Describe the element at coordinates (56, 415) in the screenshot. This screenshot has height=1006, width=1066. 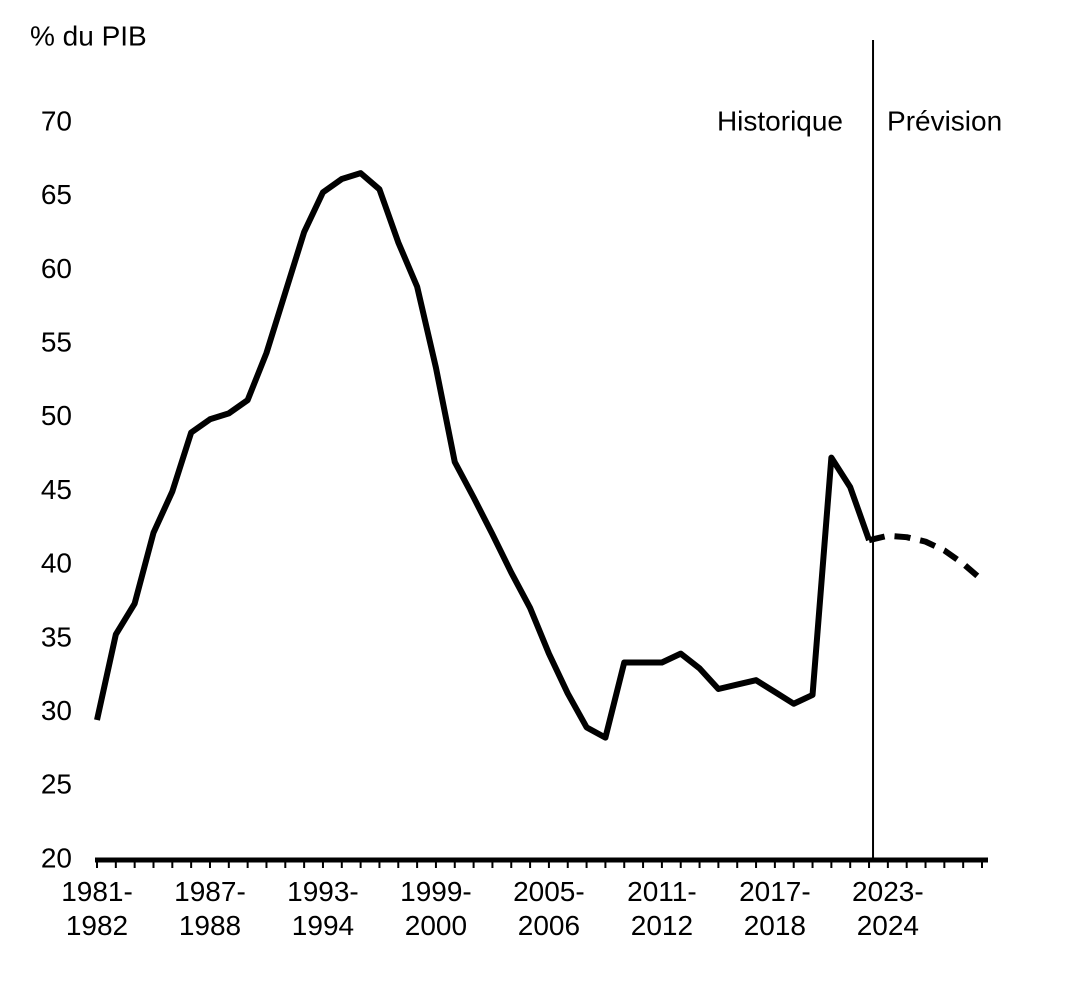
I see `y-tick-label: 50` at that location.